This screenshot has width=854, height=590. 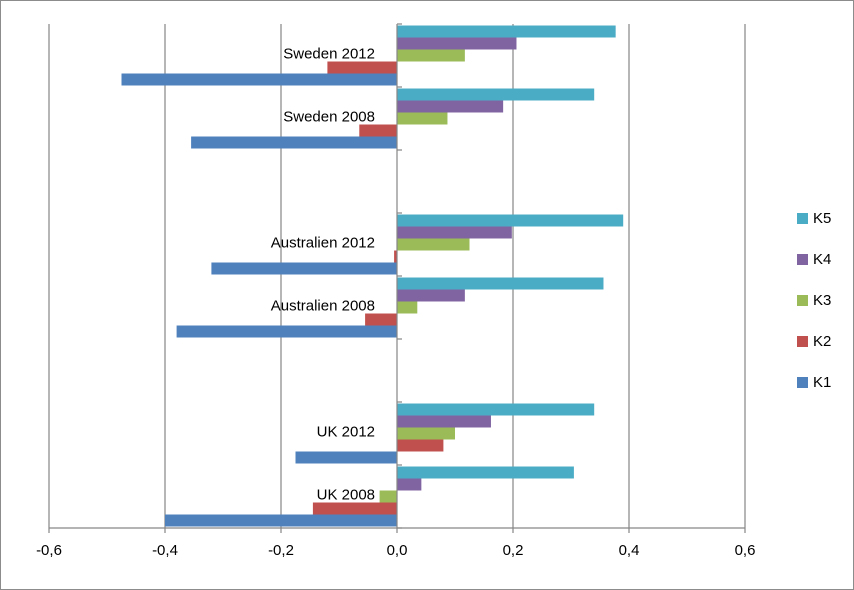 I want to click on legend-swatch-k3, so click(x=802, y=300).